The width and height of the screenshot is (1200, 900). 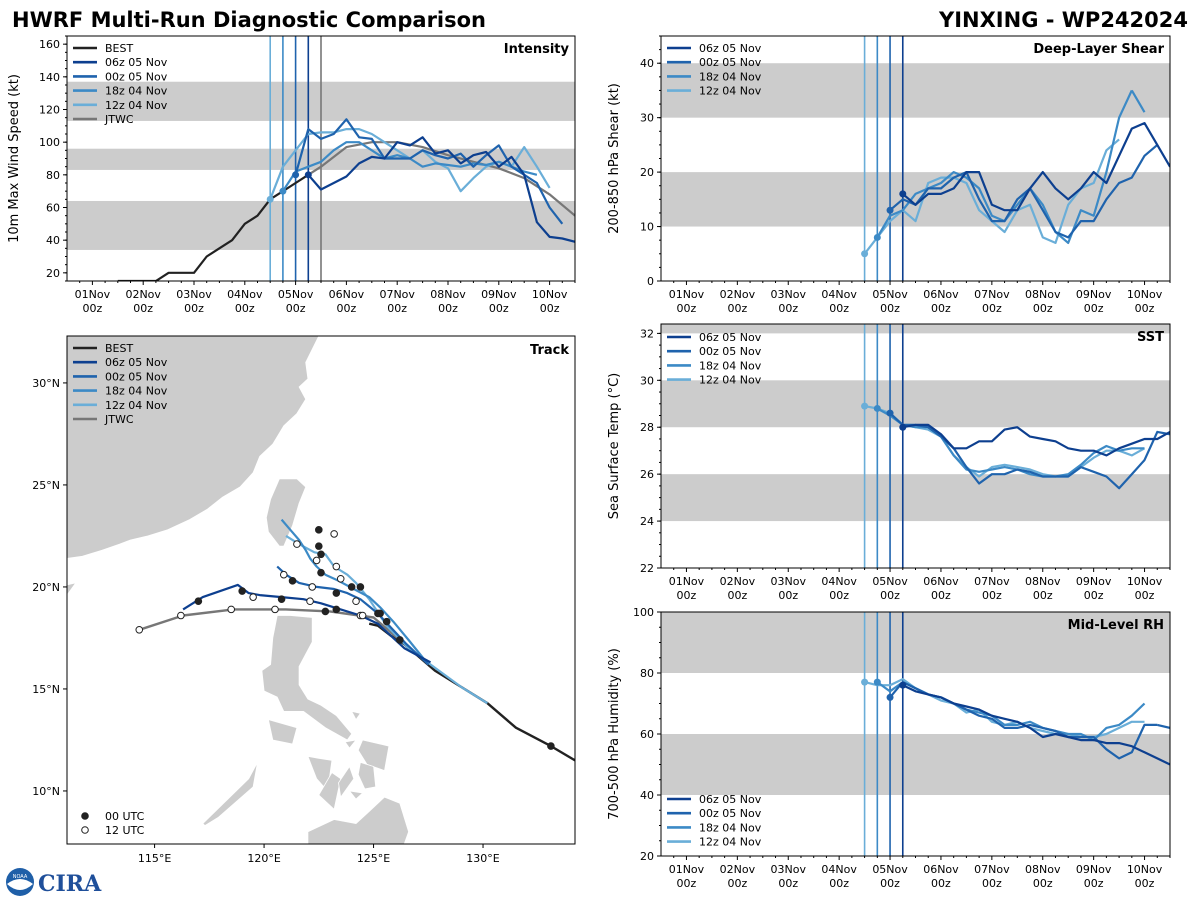 What do you see at coordinates (647, 427) in the screenshot?
I see `sst-ytick-label: 28` at bounding box center [647, 427].